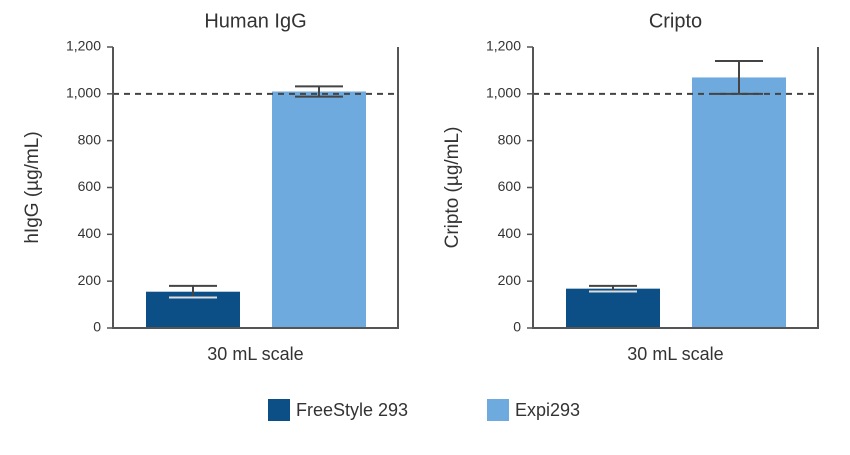 This screenshot has height=455, width=850. What do you see at coordinates (452, 188) in the screenshot?
I see `y-axis-label: Cripto (µg/mL)` at bounding box center [452, 188].